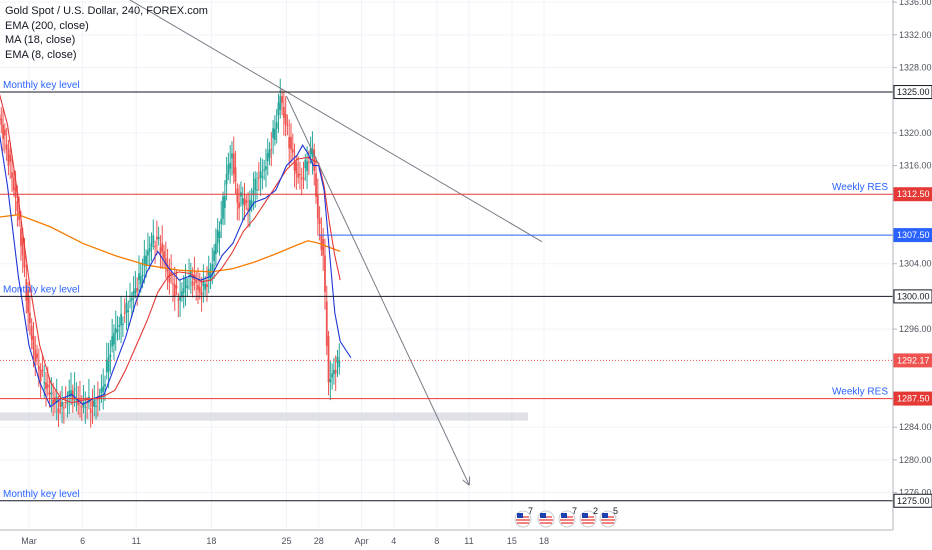 The height and width of the screenshot is (550, 932). Describe the element at coordinates (915, 3) in the screenshot. I see `y-tick-label: 1336.00` at that location.